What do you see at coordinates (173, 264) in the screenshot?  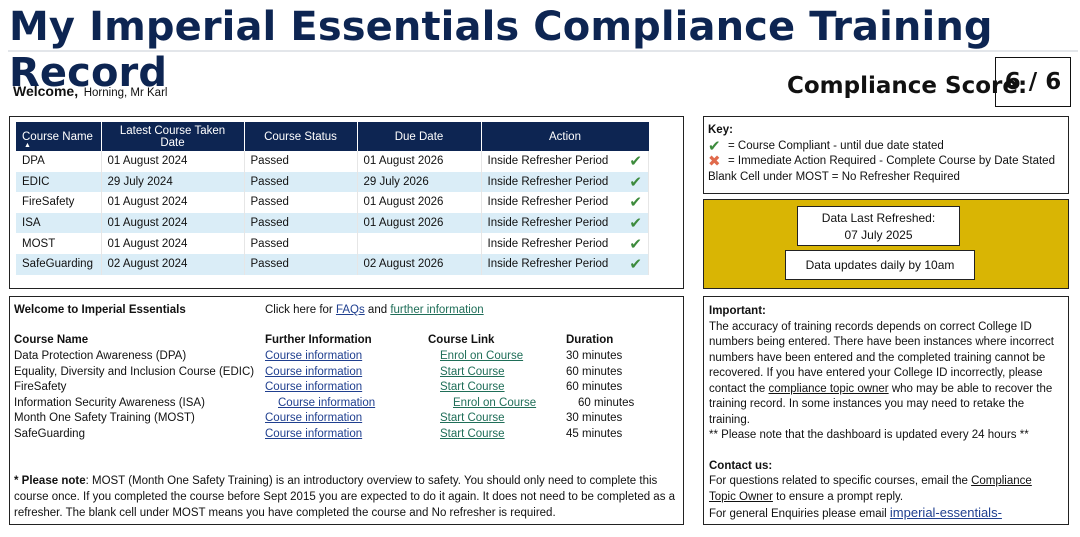 I see `cell-taken-date: 02 August 2024` at bounding box center [173, 264].